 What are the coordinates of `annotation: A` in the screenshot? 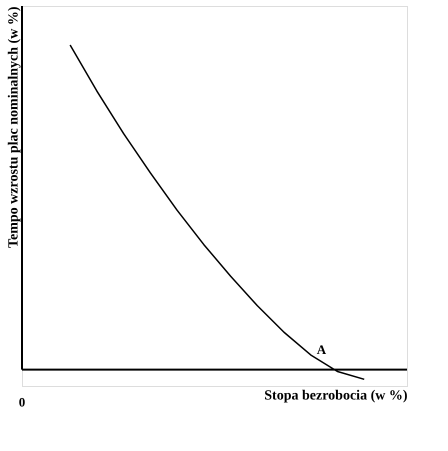 It's located at (321, 350).